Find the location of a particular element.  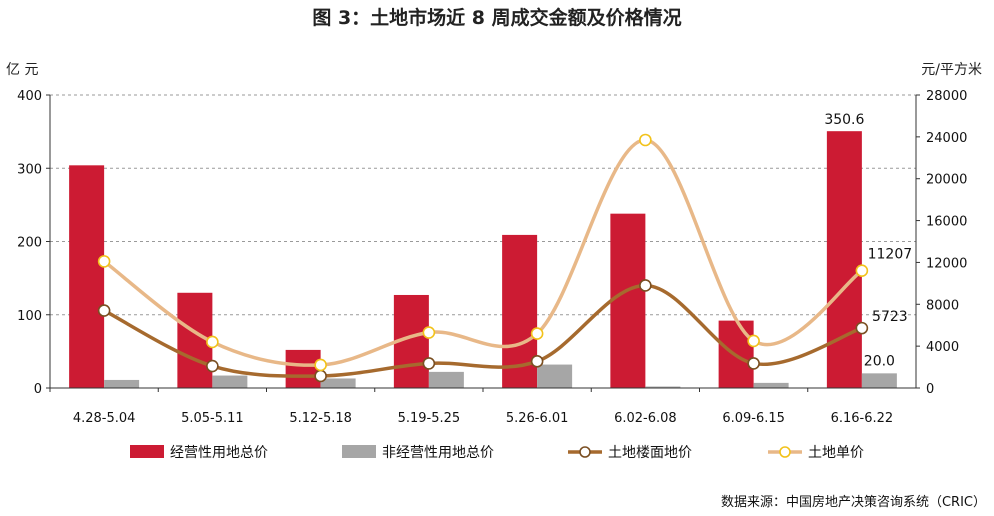

left-tick-label: 0 is located at coordinates (38, 389).